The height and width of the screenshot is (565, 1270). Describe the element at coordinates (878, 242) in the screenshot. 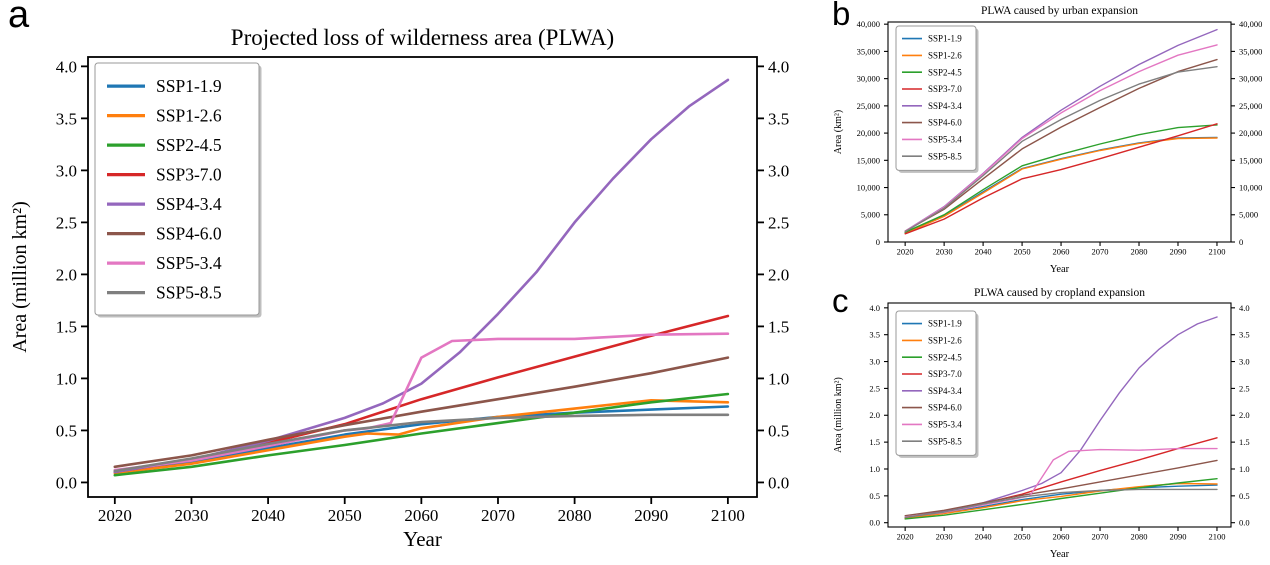

I see `y-tick-label-left: 0` at that location.